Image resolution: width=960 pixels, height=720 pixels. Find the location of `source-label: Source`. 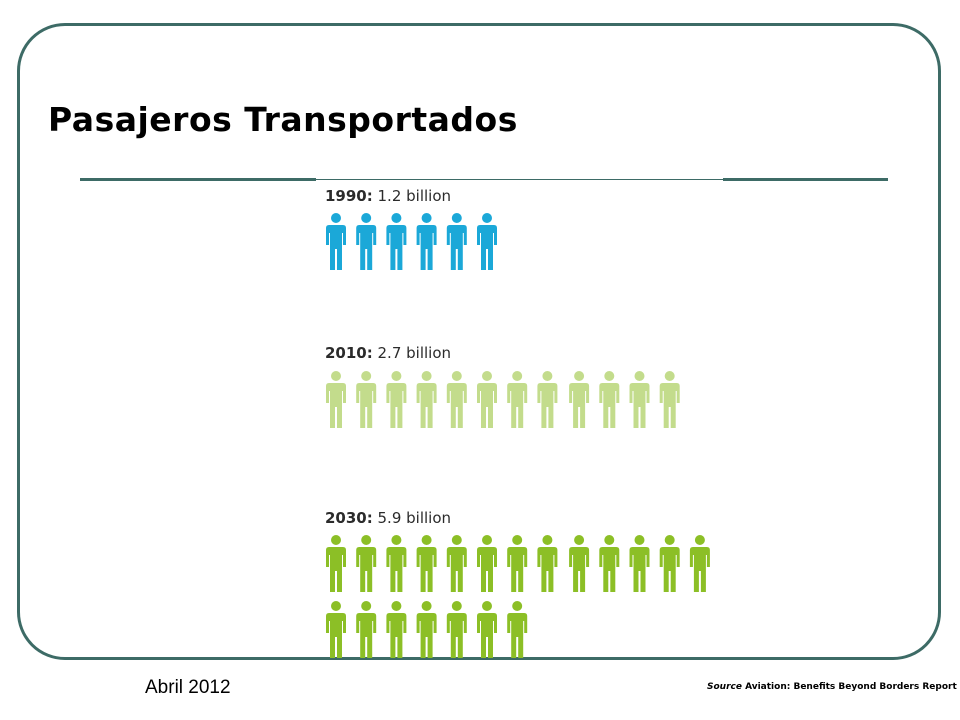

source-label: Source is located at coordinates (724, 687).